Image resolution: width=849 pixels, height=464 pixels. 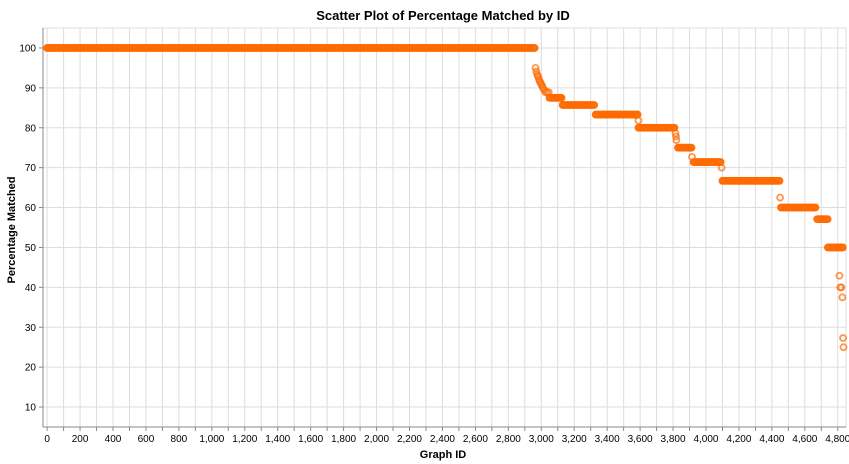 What do you see at coordinates (771, 439) in the screenshot?
I see `x-tick-label: 4,400` at bounding box center [771, 439].